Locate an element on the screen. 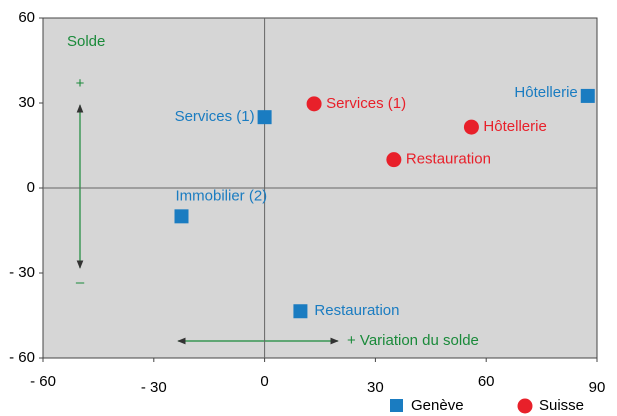  x-tick-label: 90 is located at coordinates (597, 387).